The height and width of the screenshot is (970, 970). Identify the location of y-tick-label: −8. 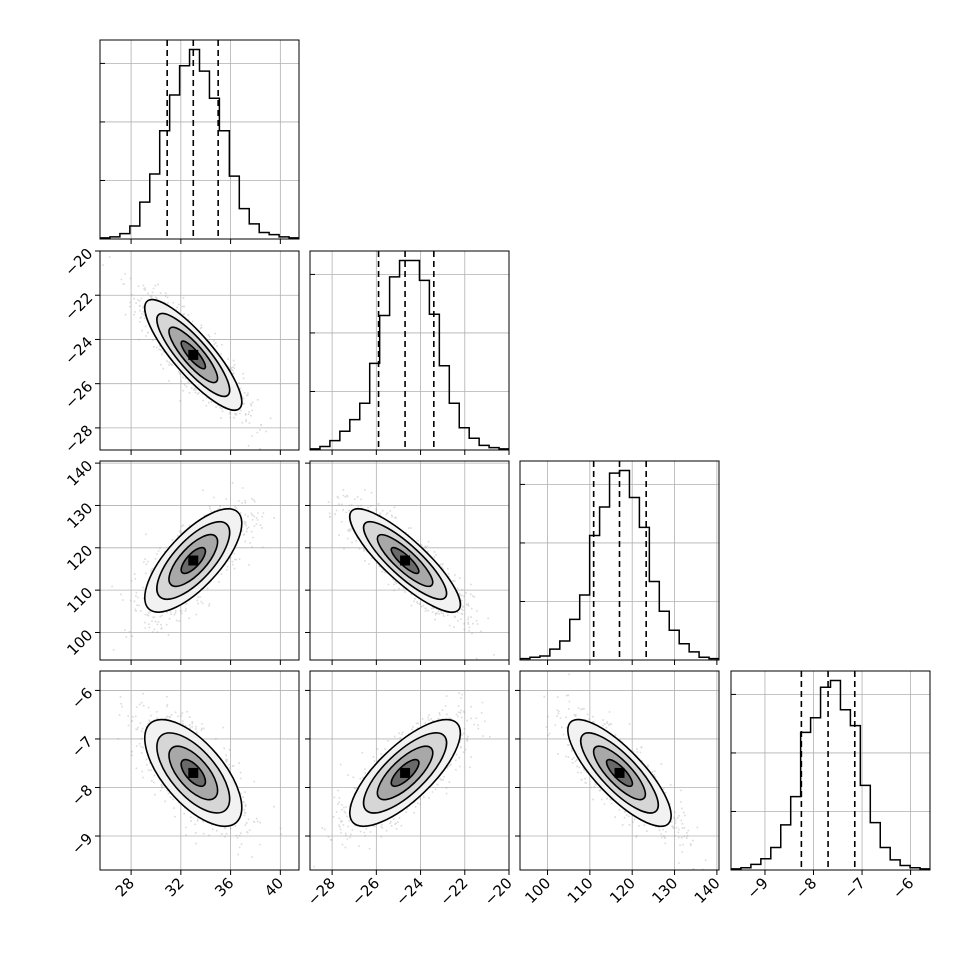
(82, 795).